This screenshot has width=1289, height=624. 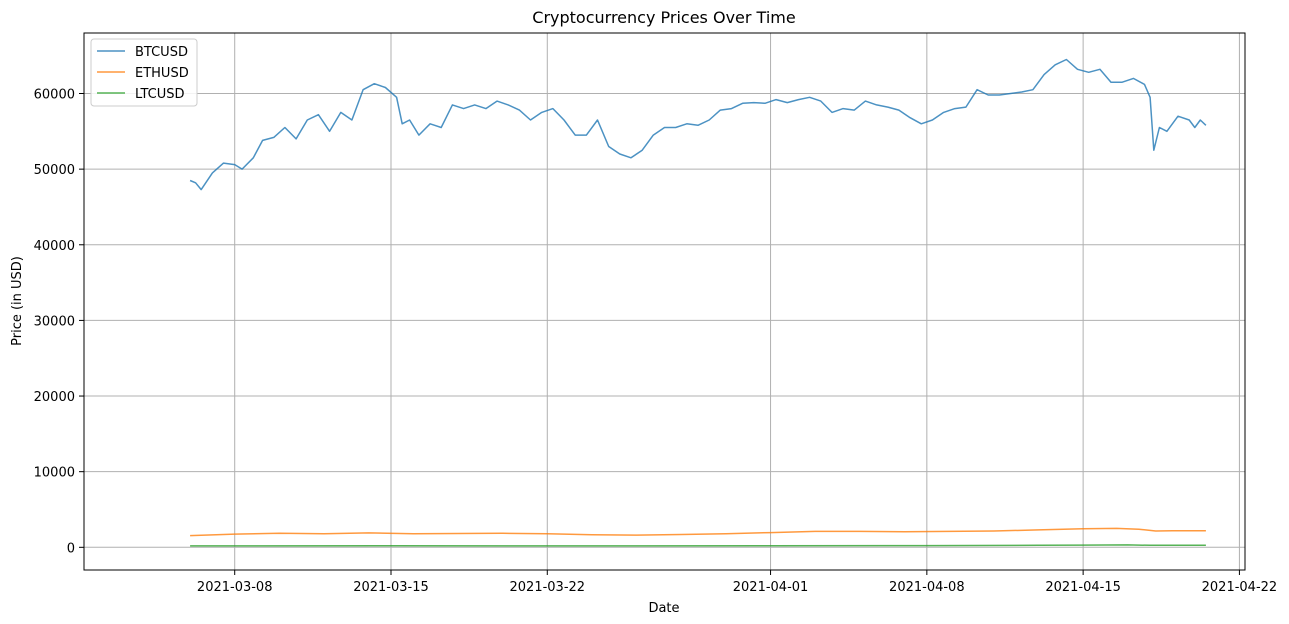 I want to click on x-tick-label: 2021-04-22, so click(x=1240, y=587).